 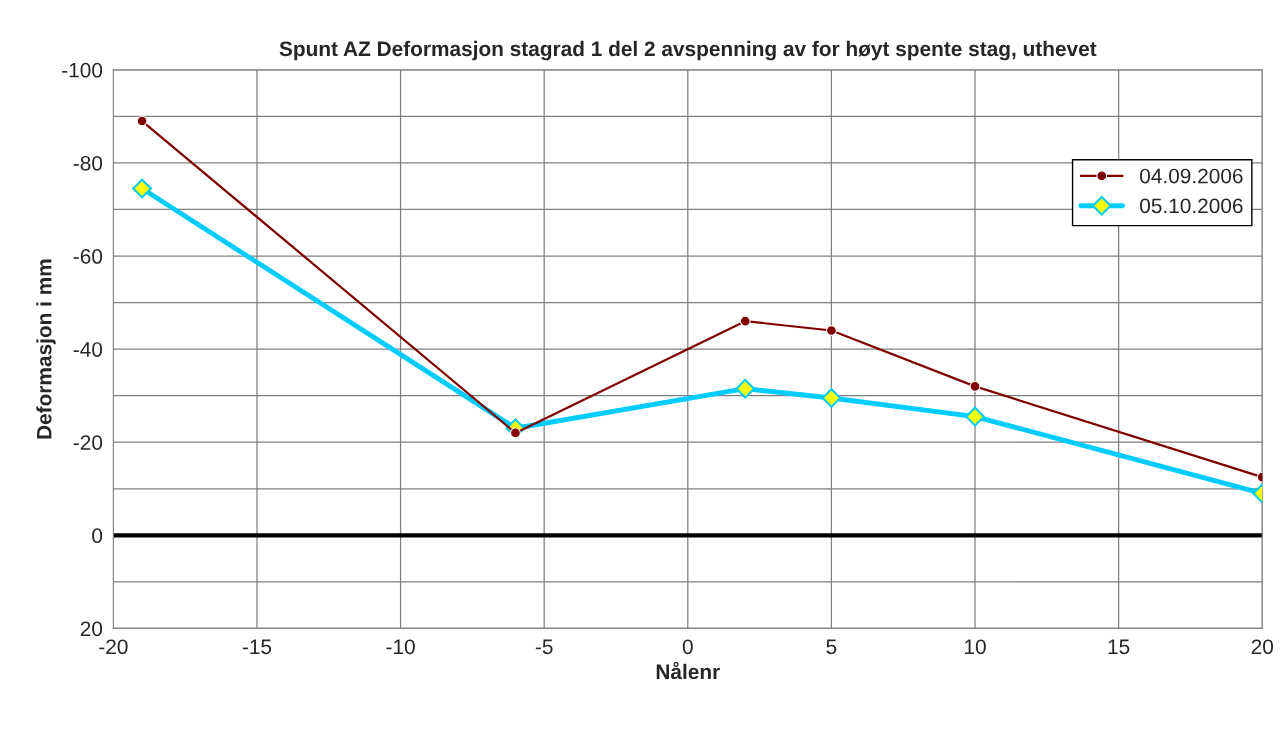 What do you see at coordinates (88, 163) in the screenshot?
I see `y-tick-label: -80` at bounding box center [88, 163].